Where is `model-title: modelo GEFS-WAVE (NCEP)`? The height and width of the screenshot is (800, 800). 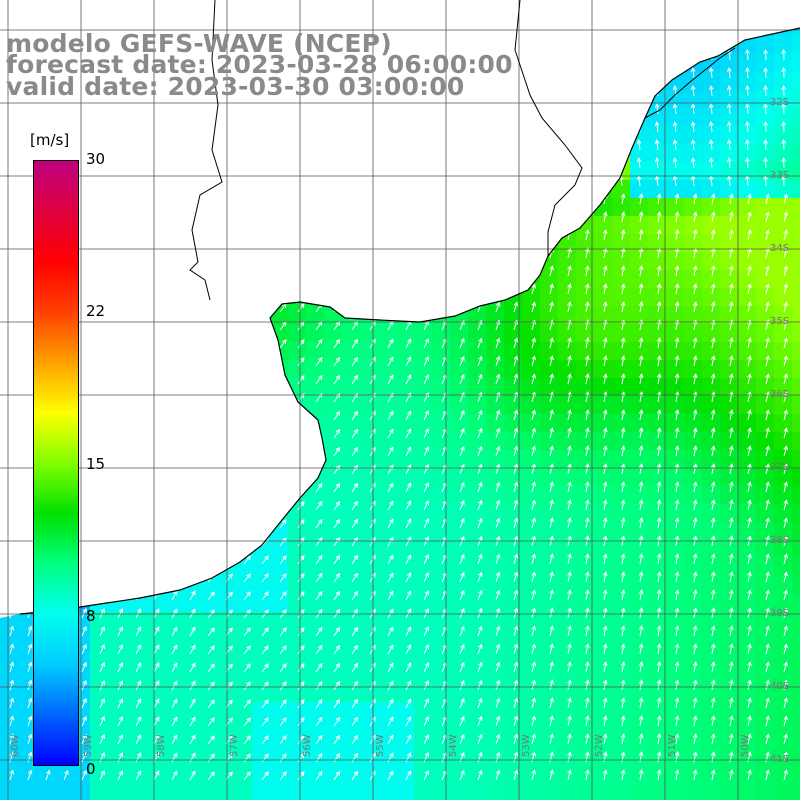
model-title: modelo GEFS-WAVE (NCEP) is located at coordinates (199, 43).